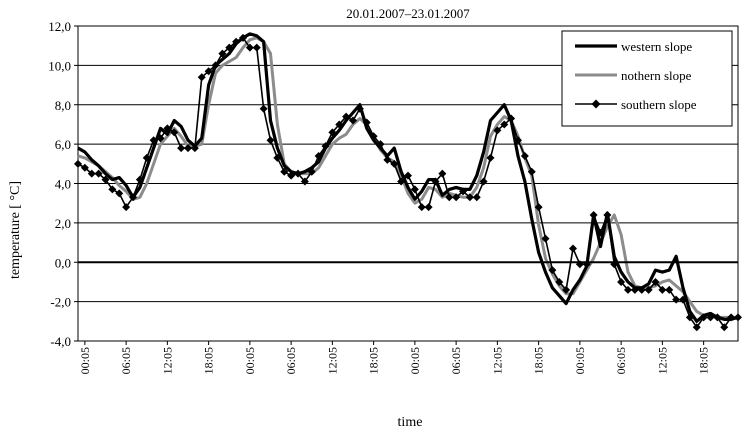 The width and height of the screenshot is (743, 432). What do you see at coordinates (596, 104) in the screenshot?
I see `legend-marker-southern-slope` at bounding box center [596, 104].